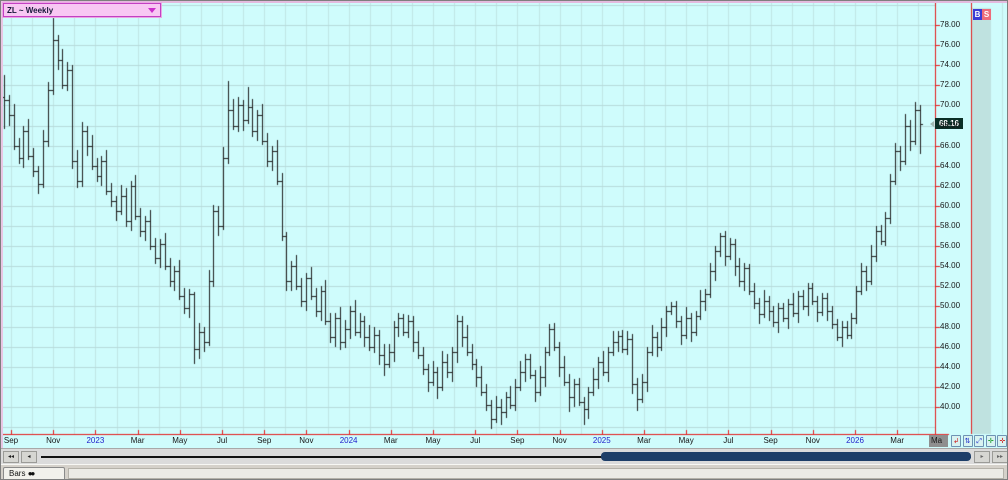 This screenshot has height=480, width=1008. I want to click on zoom-x-button: ⤢, so click(979, 441).